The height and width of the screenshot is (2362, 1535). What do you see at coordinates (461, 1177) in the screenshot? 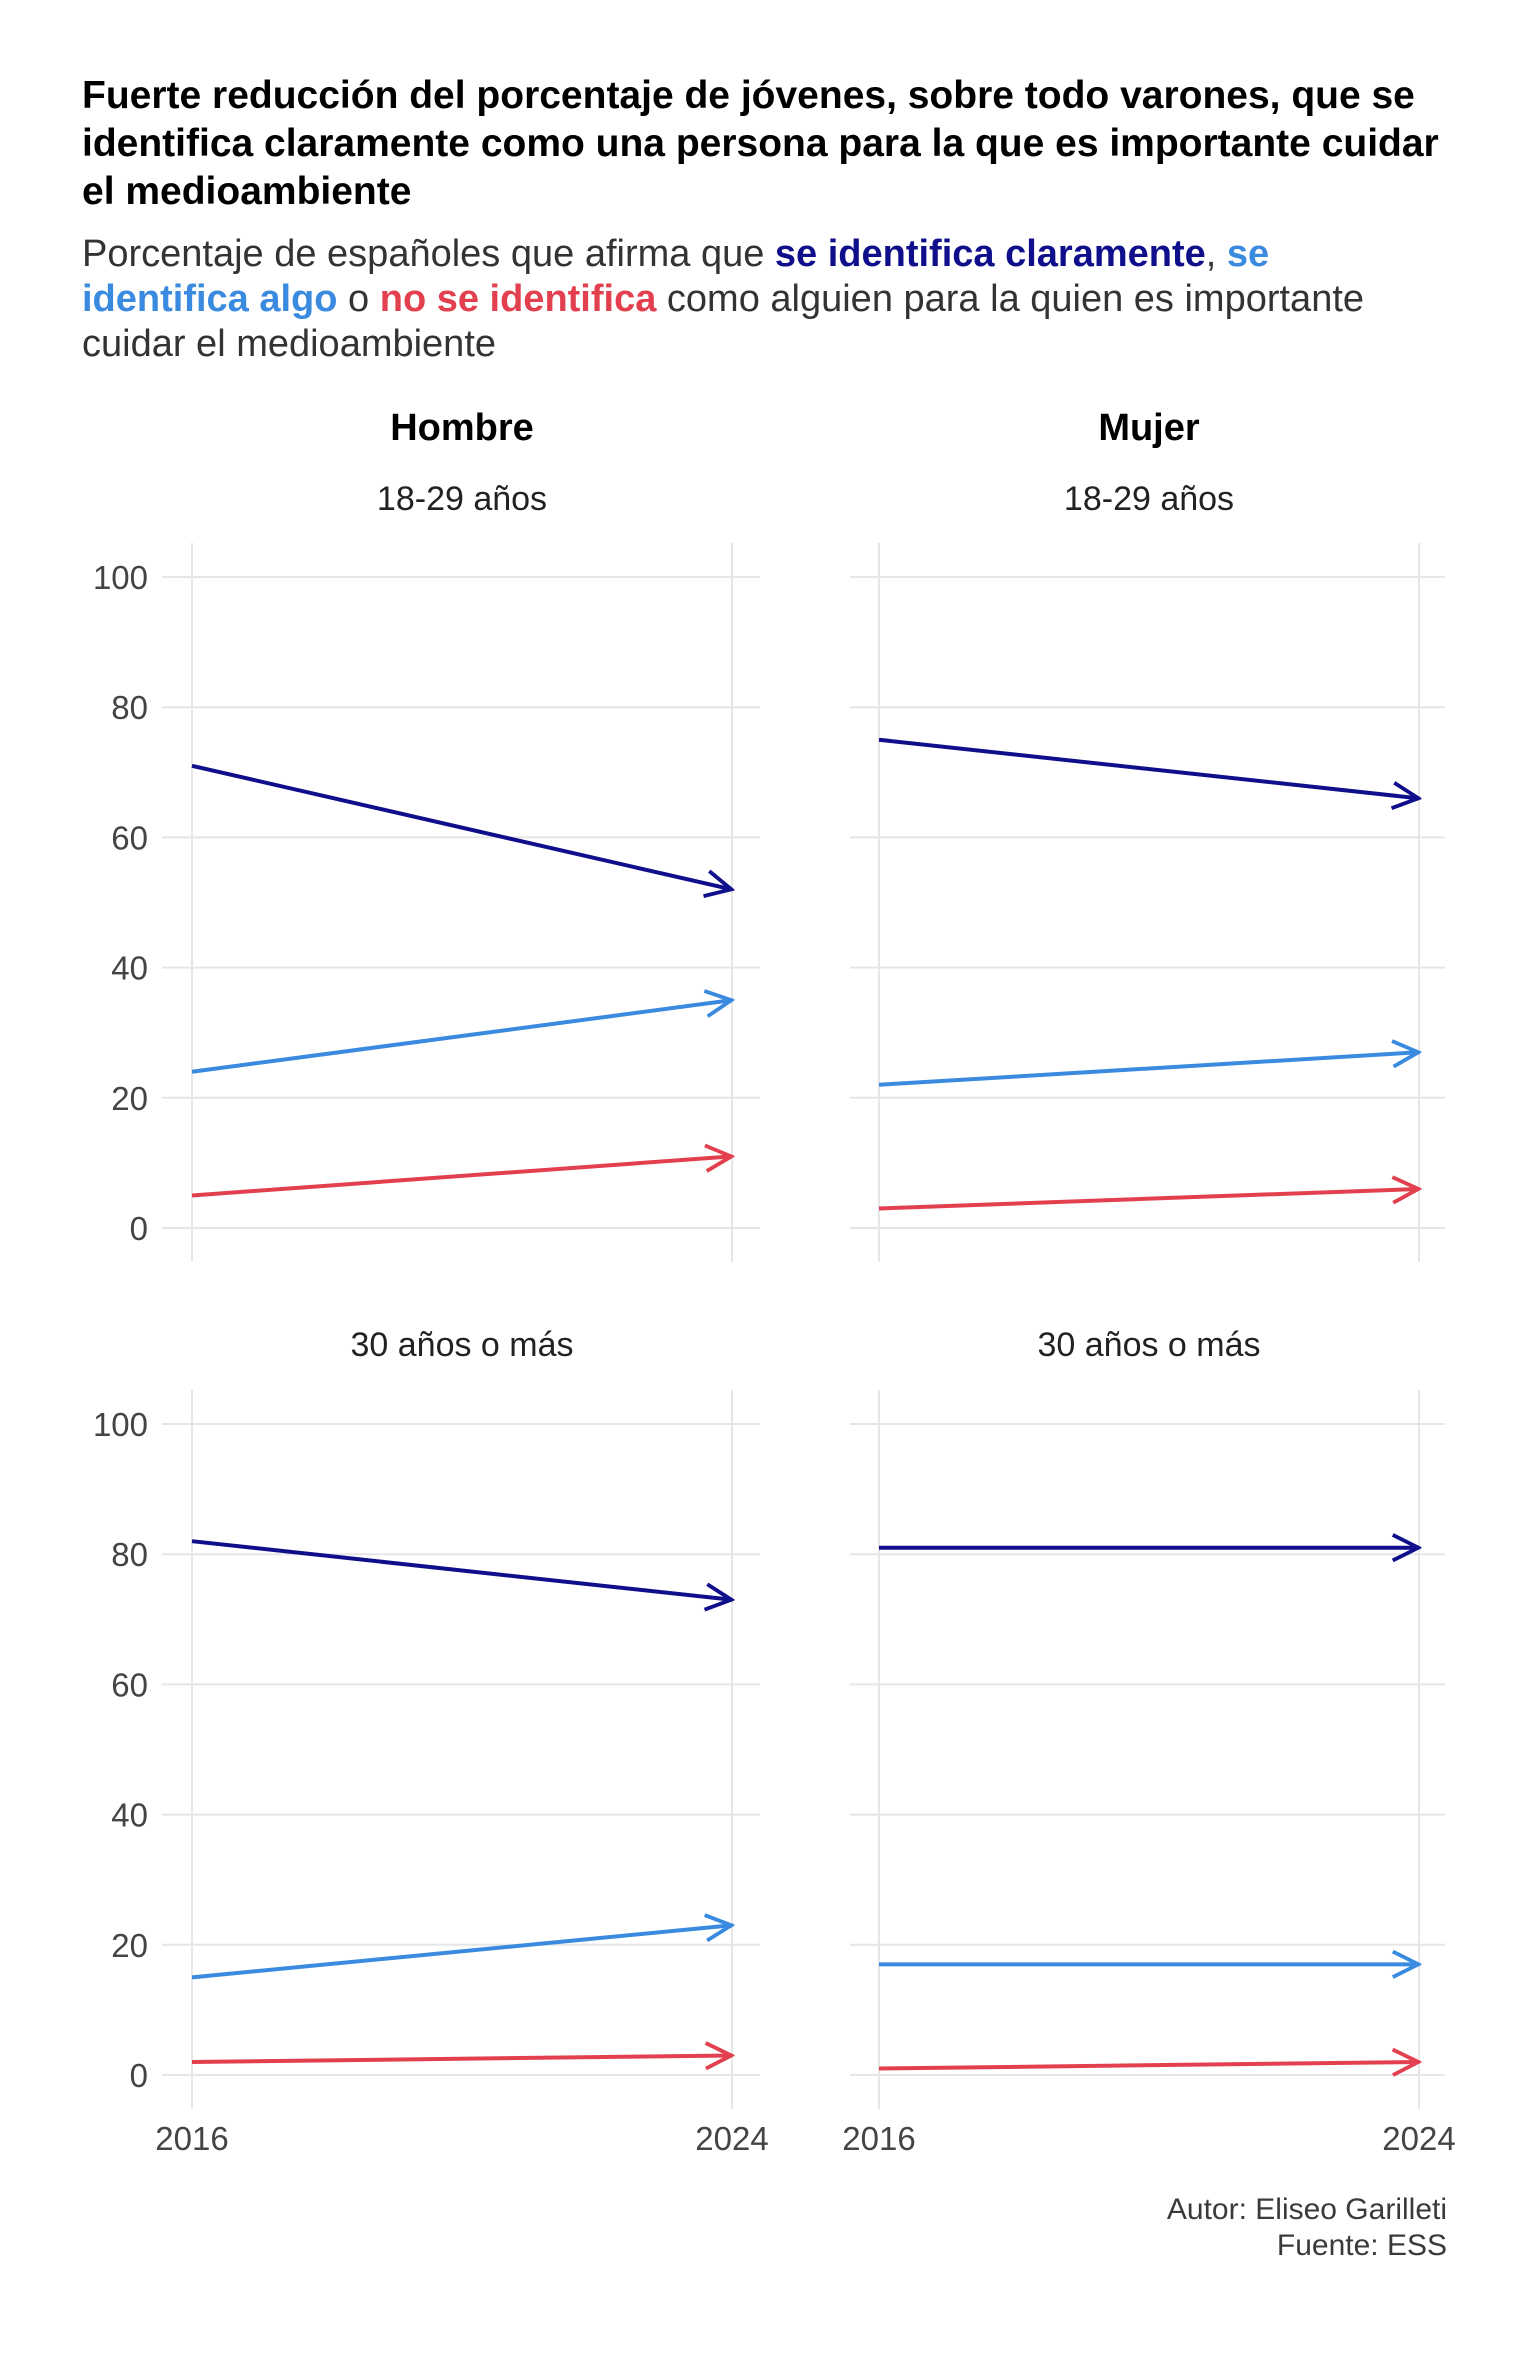
I see `panel-1-arrow-no` at bounding box center [461, 1177].